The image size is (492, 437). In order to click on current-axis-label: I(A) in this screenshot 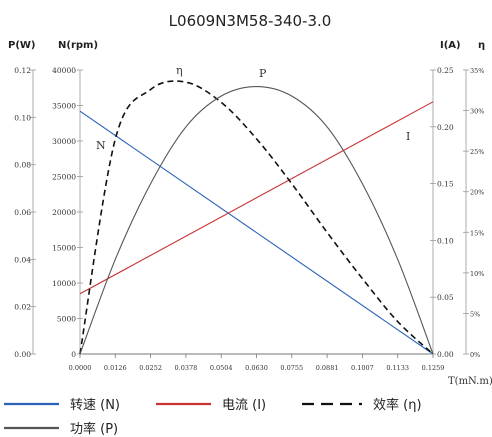, I will do `click(450, 45)`.